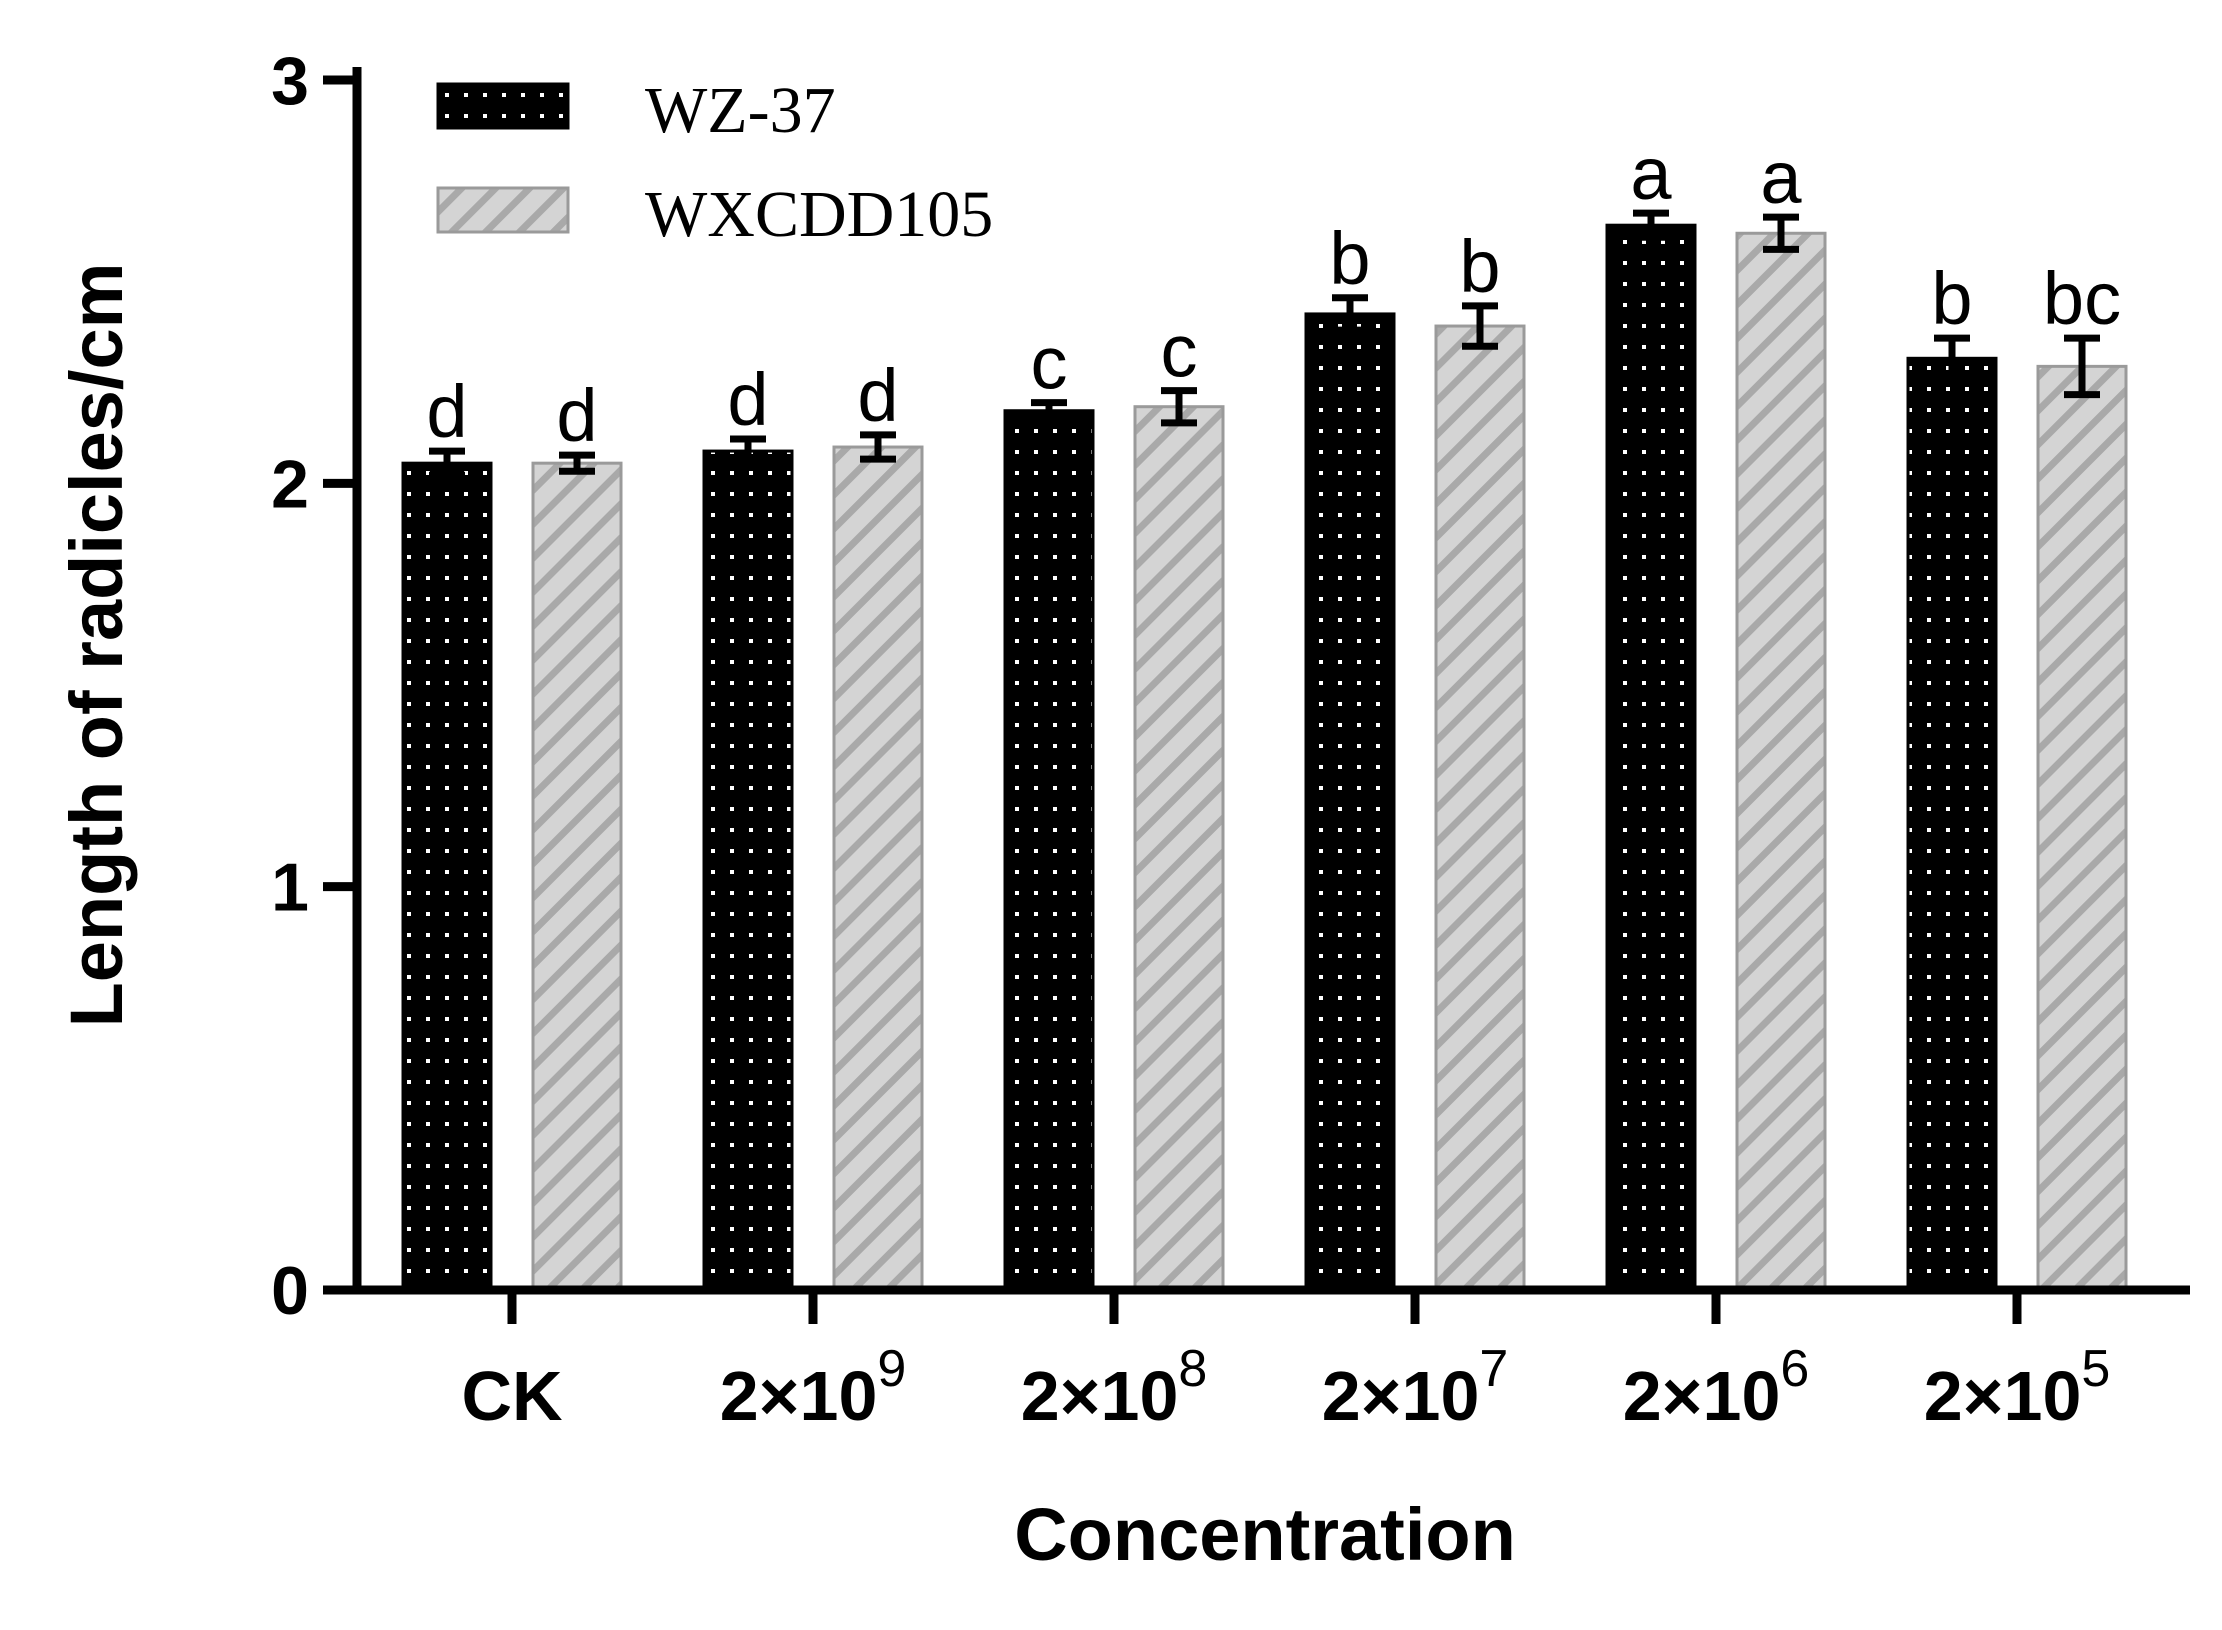  I want to click on legend-swatch-wxcdd105, so click(503, 210).